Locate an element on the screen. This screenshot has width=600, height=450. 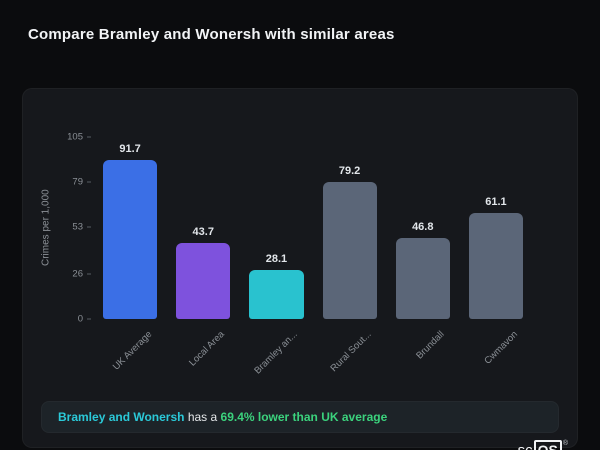
bar-column: 46.8 Brundall is located at coordinates (422, 249).